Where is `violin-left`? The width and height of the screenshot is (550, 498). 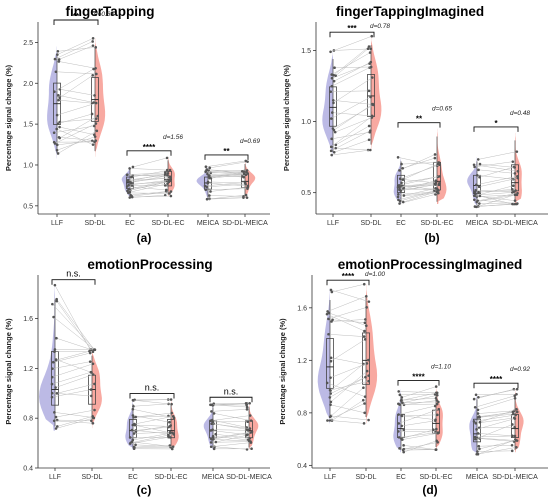
violin-left is located at coordinates (47, 357).